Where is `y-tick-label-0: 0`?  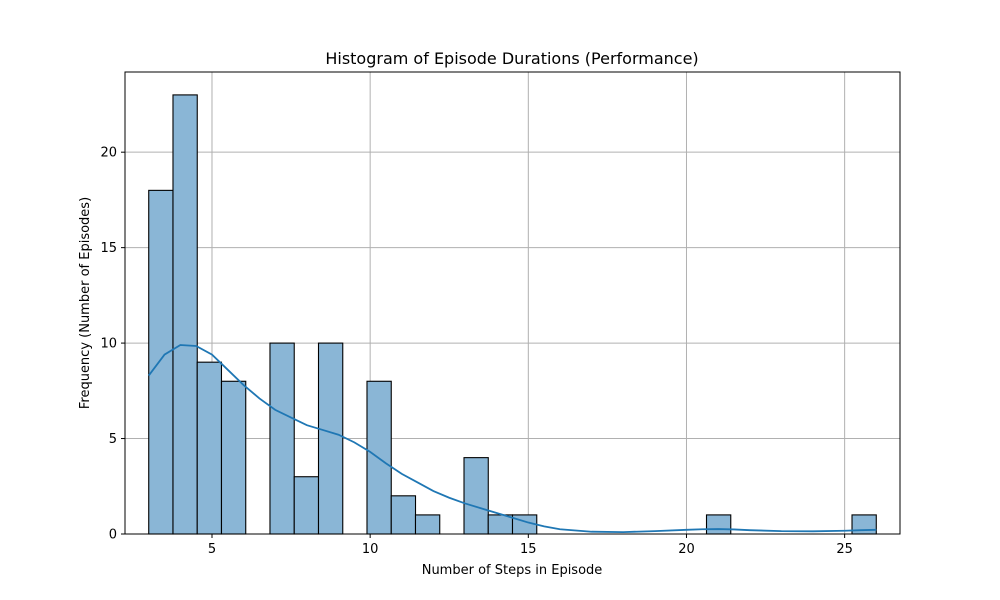 y-tick-label-0: 0 is located at coordinates (113, 535).